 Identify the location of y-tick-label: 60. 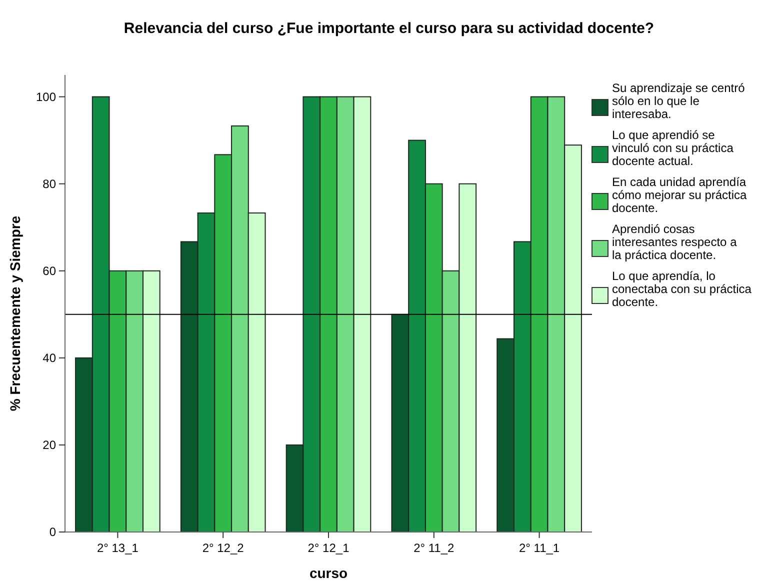
(49, 271).